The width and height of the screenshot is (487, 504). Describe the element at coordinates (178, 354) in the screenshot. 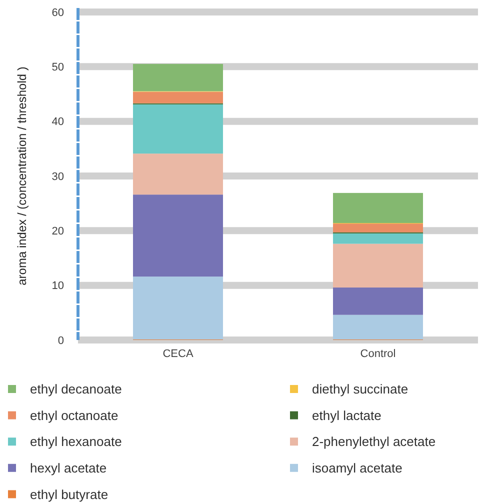

I see `x-tick-label: CECA` at that location.